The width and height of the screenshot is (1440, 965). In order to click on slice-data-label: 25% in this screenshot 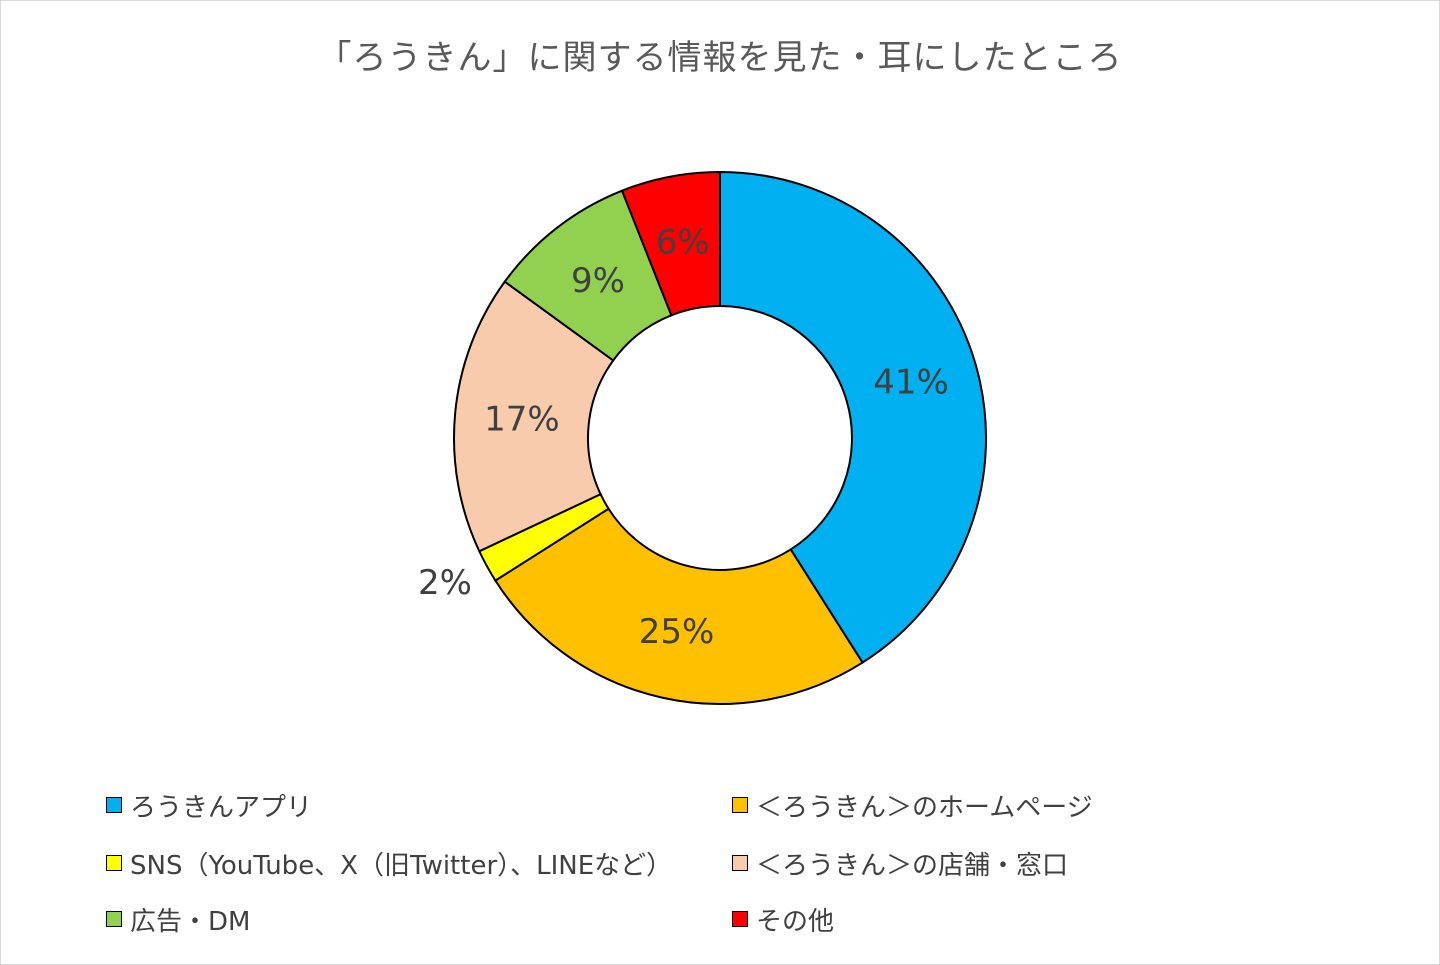, I will do `click(677, 632)`.